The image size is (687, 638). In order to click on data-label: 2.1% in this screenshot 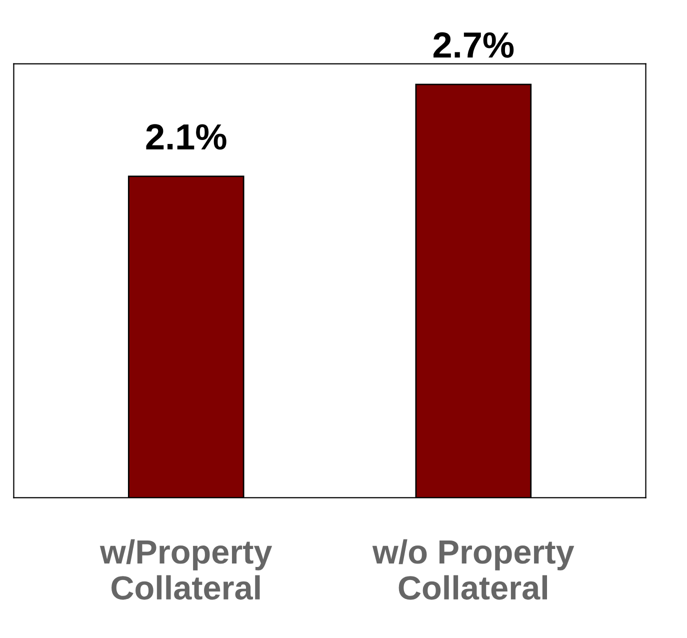, I will do `click(186, 137)`.